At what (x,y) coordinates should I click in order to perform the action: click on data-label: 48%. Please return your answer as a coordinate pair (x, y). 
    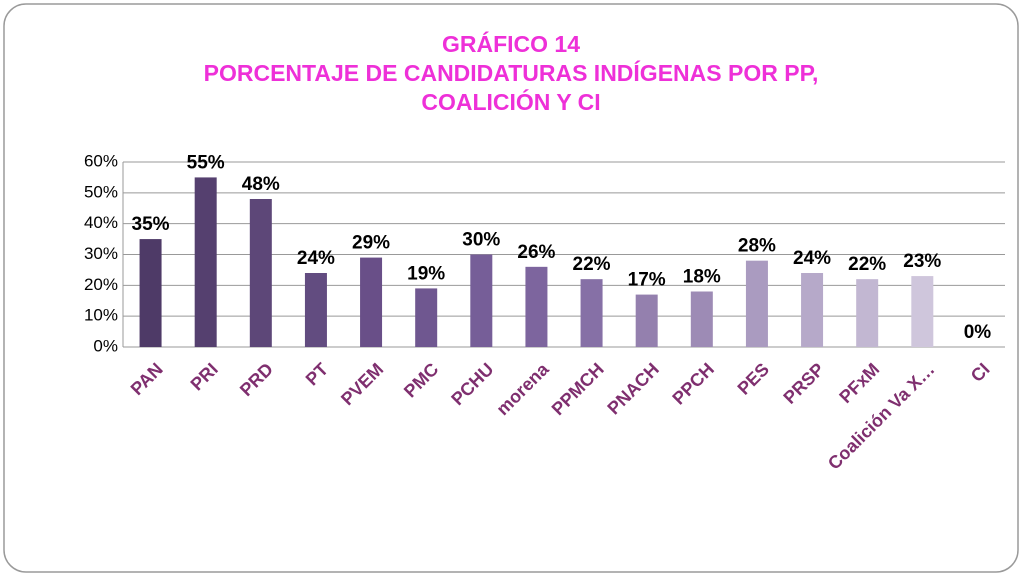
    Looking at the image, I should click on (261, 184).